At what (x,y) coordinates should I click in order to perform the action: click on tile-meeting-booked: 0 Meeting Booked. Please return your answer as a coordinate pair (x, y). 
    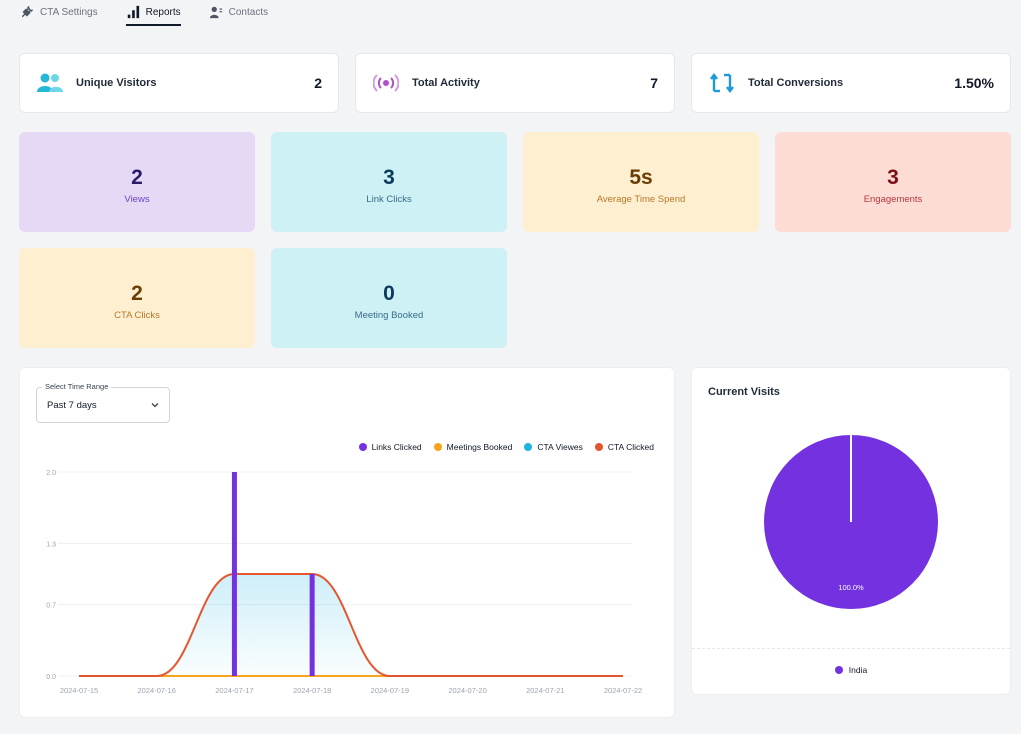
    Looking at the image, I should click on (389, 298).